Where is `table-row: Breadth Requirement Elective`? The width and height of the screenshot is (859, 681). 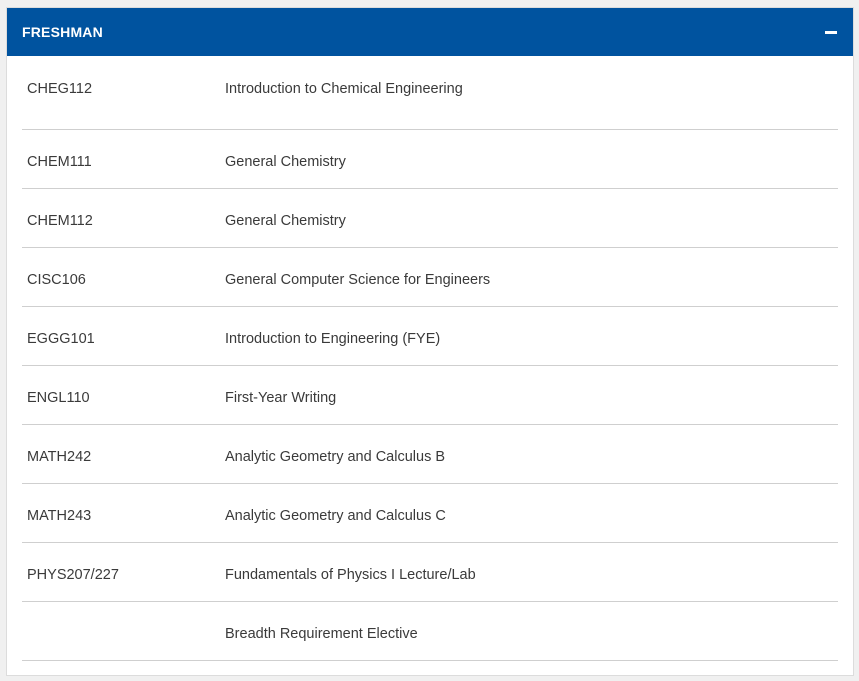 table-row: Breadth Requirement Elective is located at coordinates (430, 631).